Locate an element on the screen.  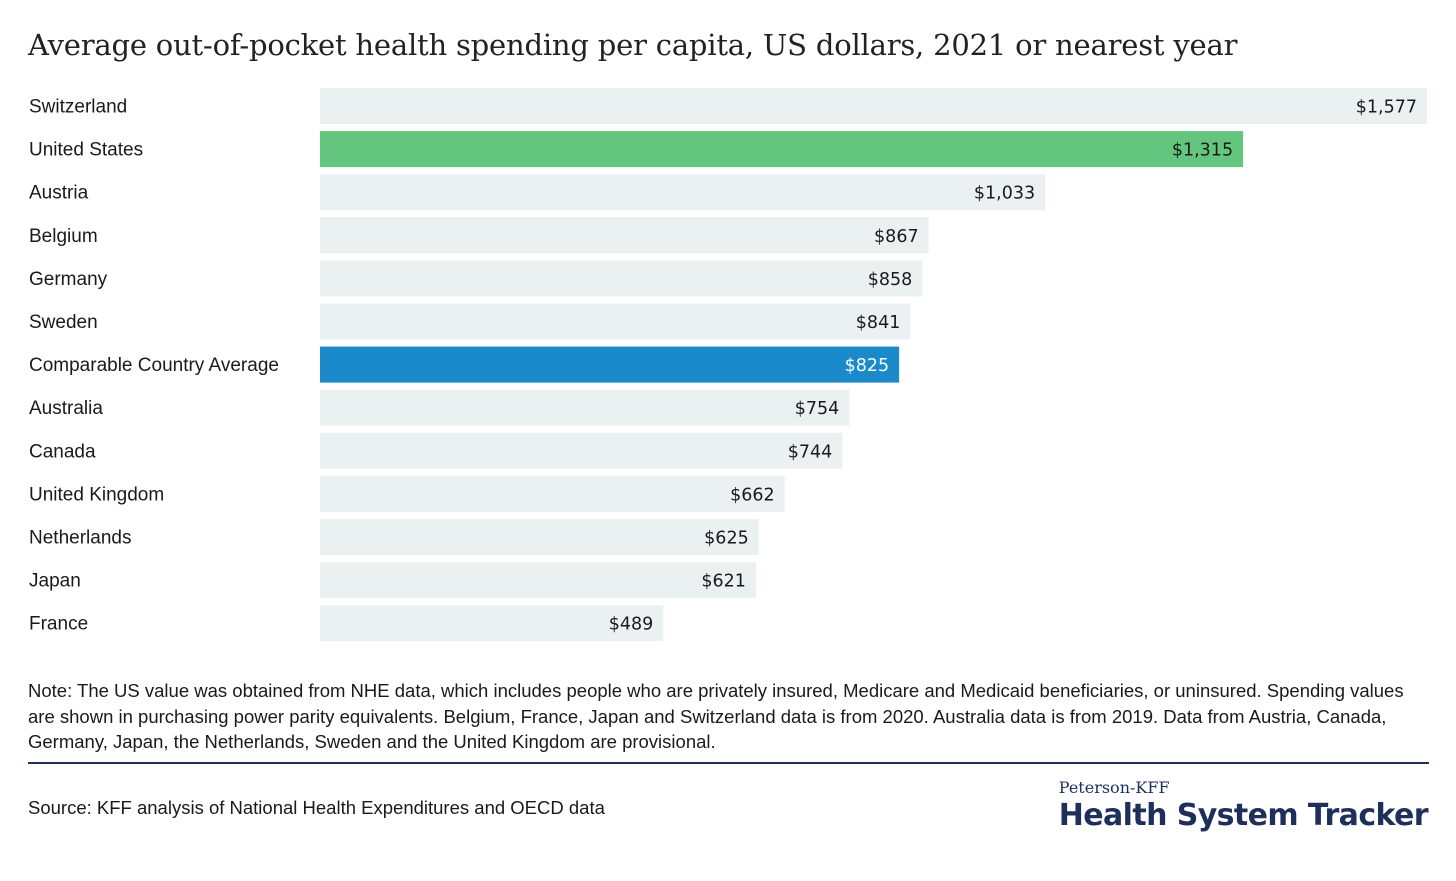
bar-sweden is located at coordinates (615, 321).